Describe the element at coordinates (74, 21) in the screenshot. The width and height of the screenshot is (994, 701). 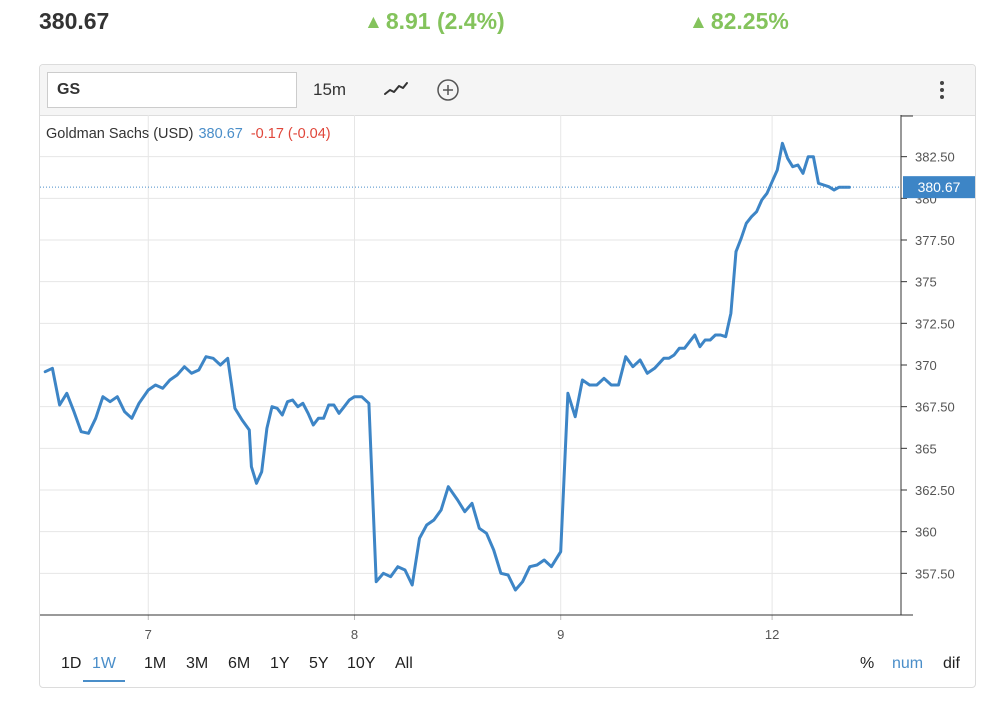
I see `last-price: 380.67` at that location.